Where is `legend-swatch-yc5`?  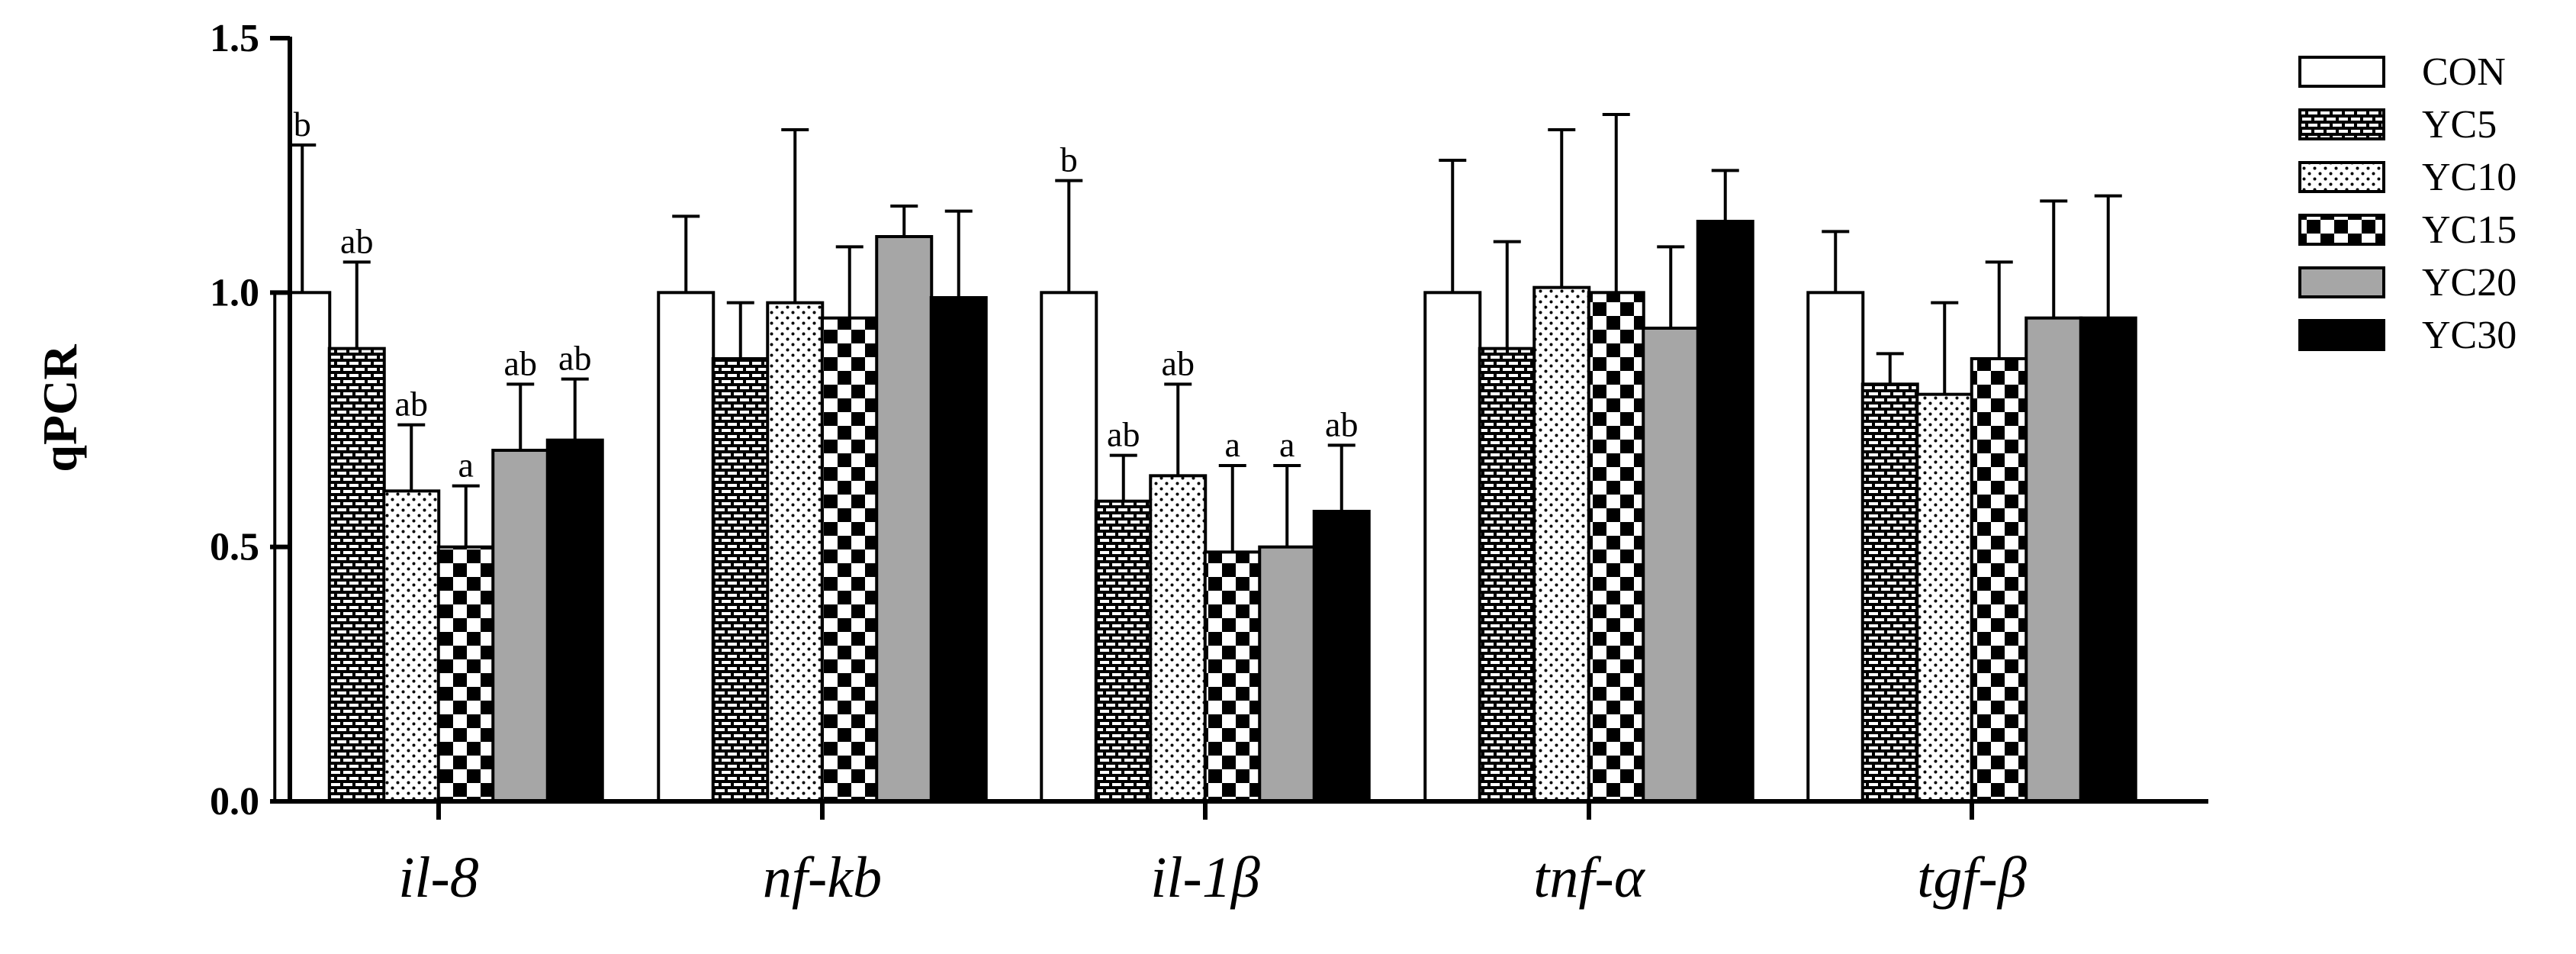
legend-swatch-yc5 is located at coordinates (2341, 124).